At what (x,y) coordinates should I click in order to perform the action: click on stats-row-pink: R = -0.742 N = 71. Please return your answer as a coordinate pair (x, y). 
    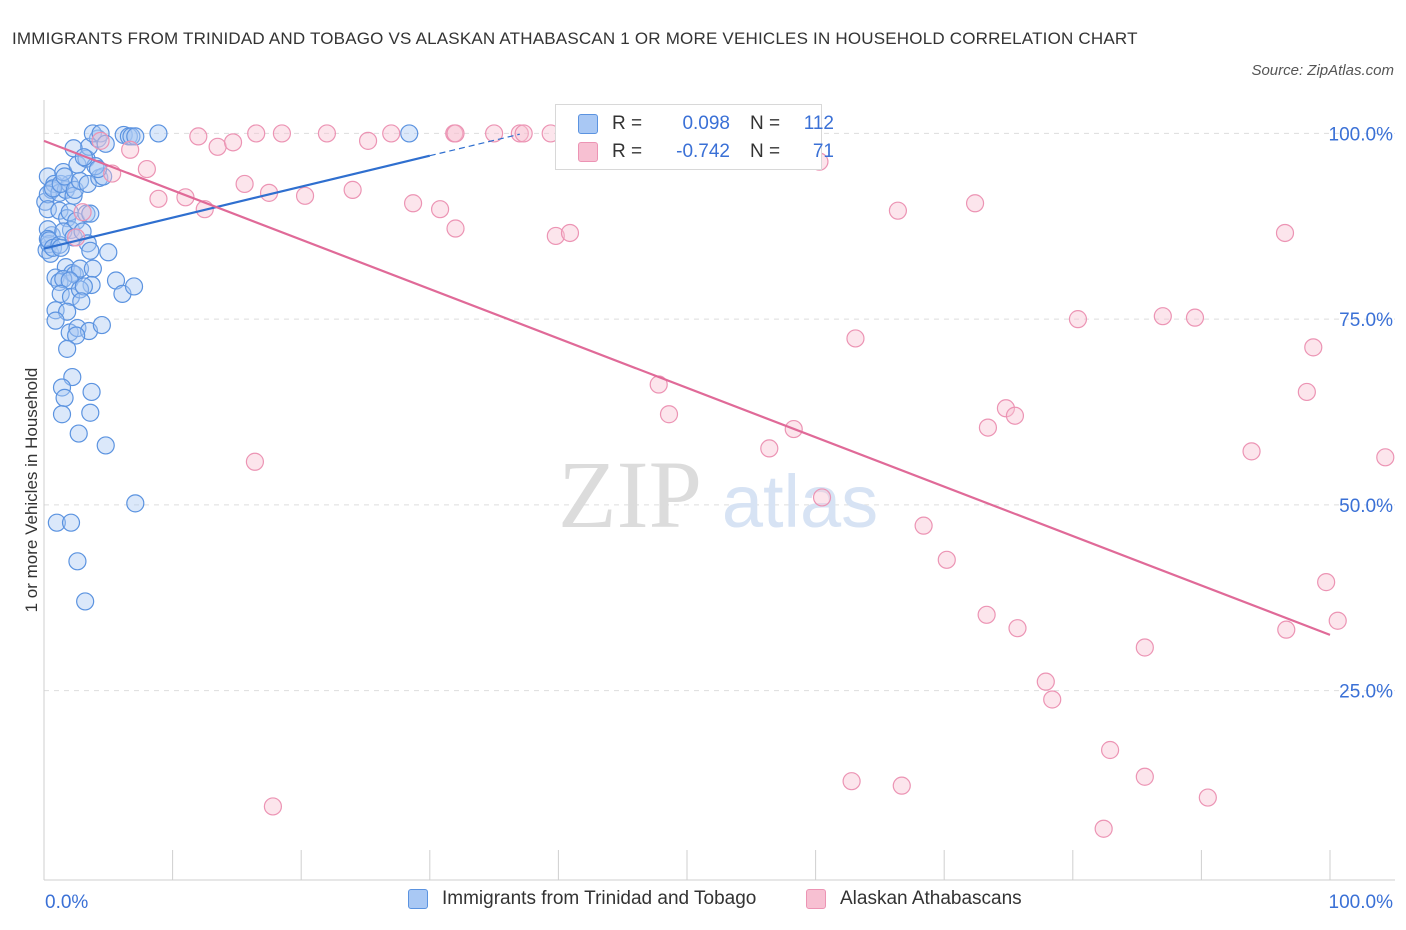
    Looking at the image, I should click on (706, 152).